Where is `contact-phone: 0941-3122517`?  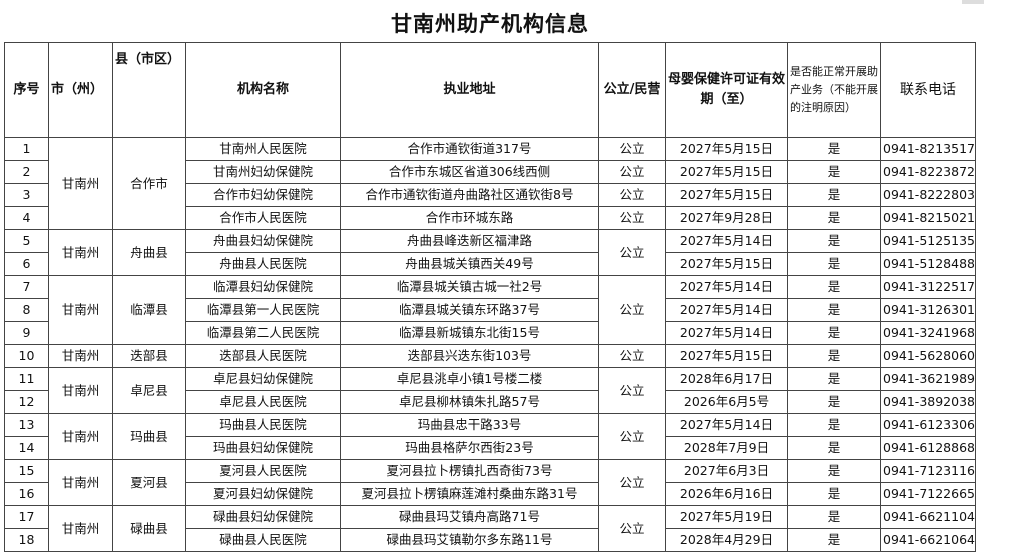 contact-phone: 0941-3122517 is located at coordinates (928, 287).